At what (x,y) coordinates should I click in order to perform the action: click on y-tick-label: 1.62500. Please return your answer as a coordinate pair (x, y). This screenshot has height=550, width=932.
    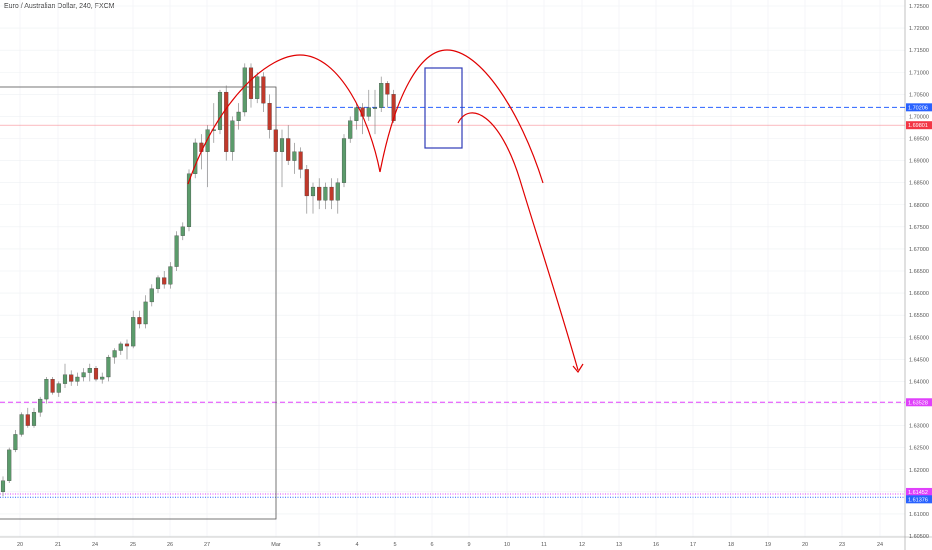
    Looking at the image, I should click on (919, 449).